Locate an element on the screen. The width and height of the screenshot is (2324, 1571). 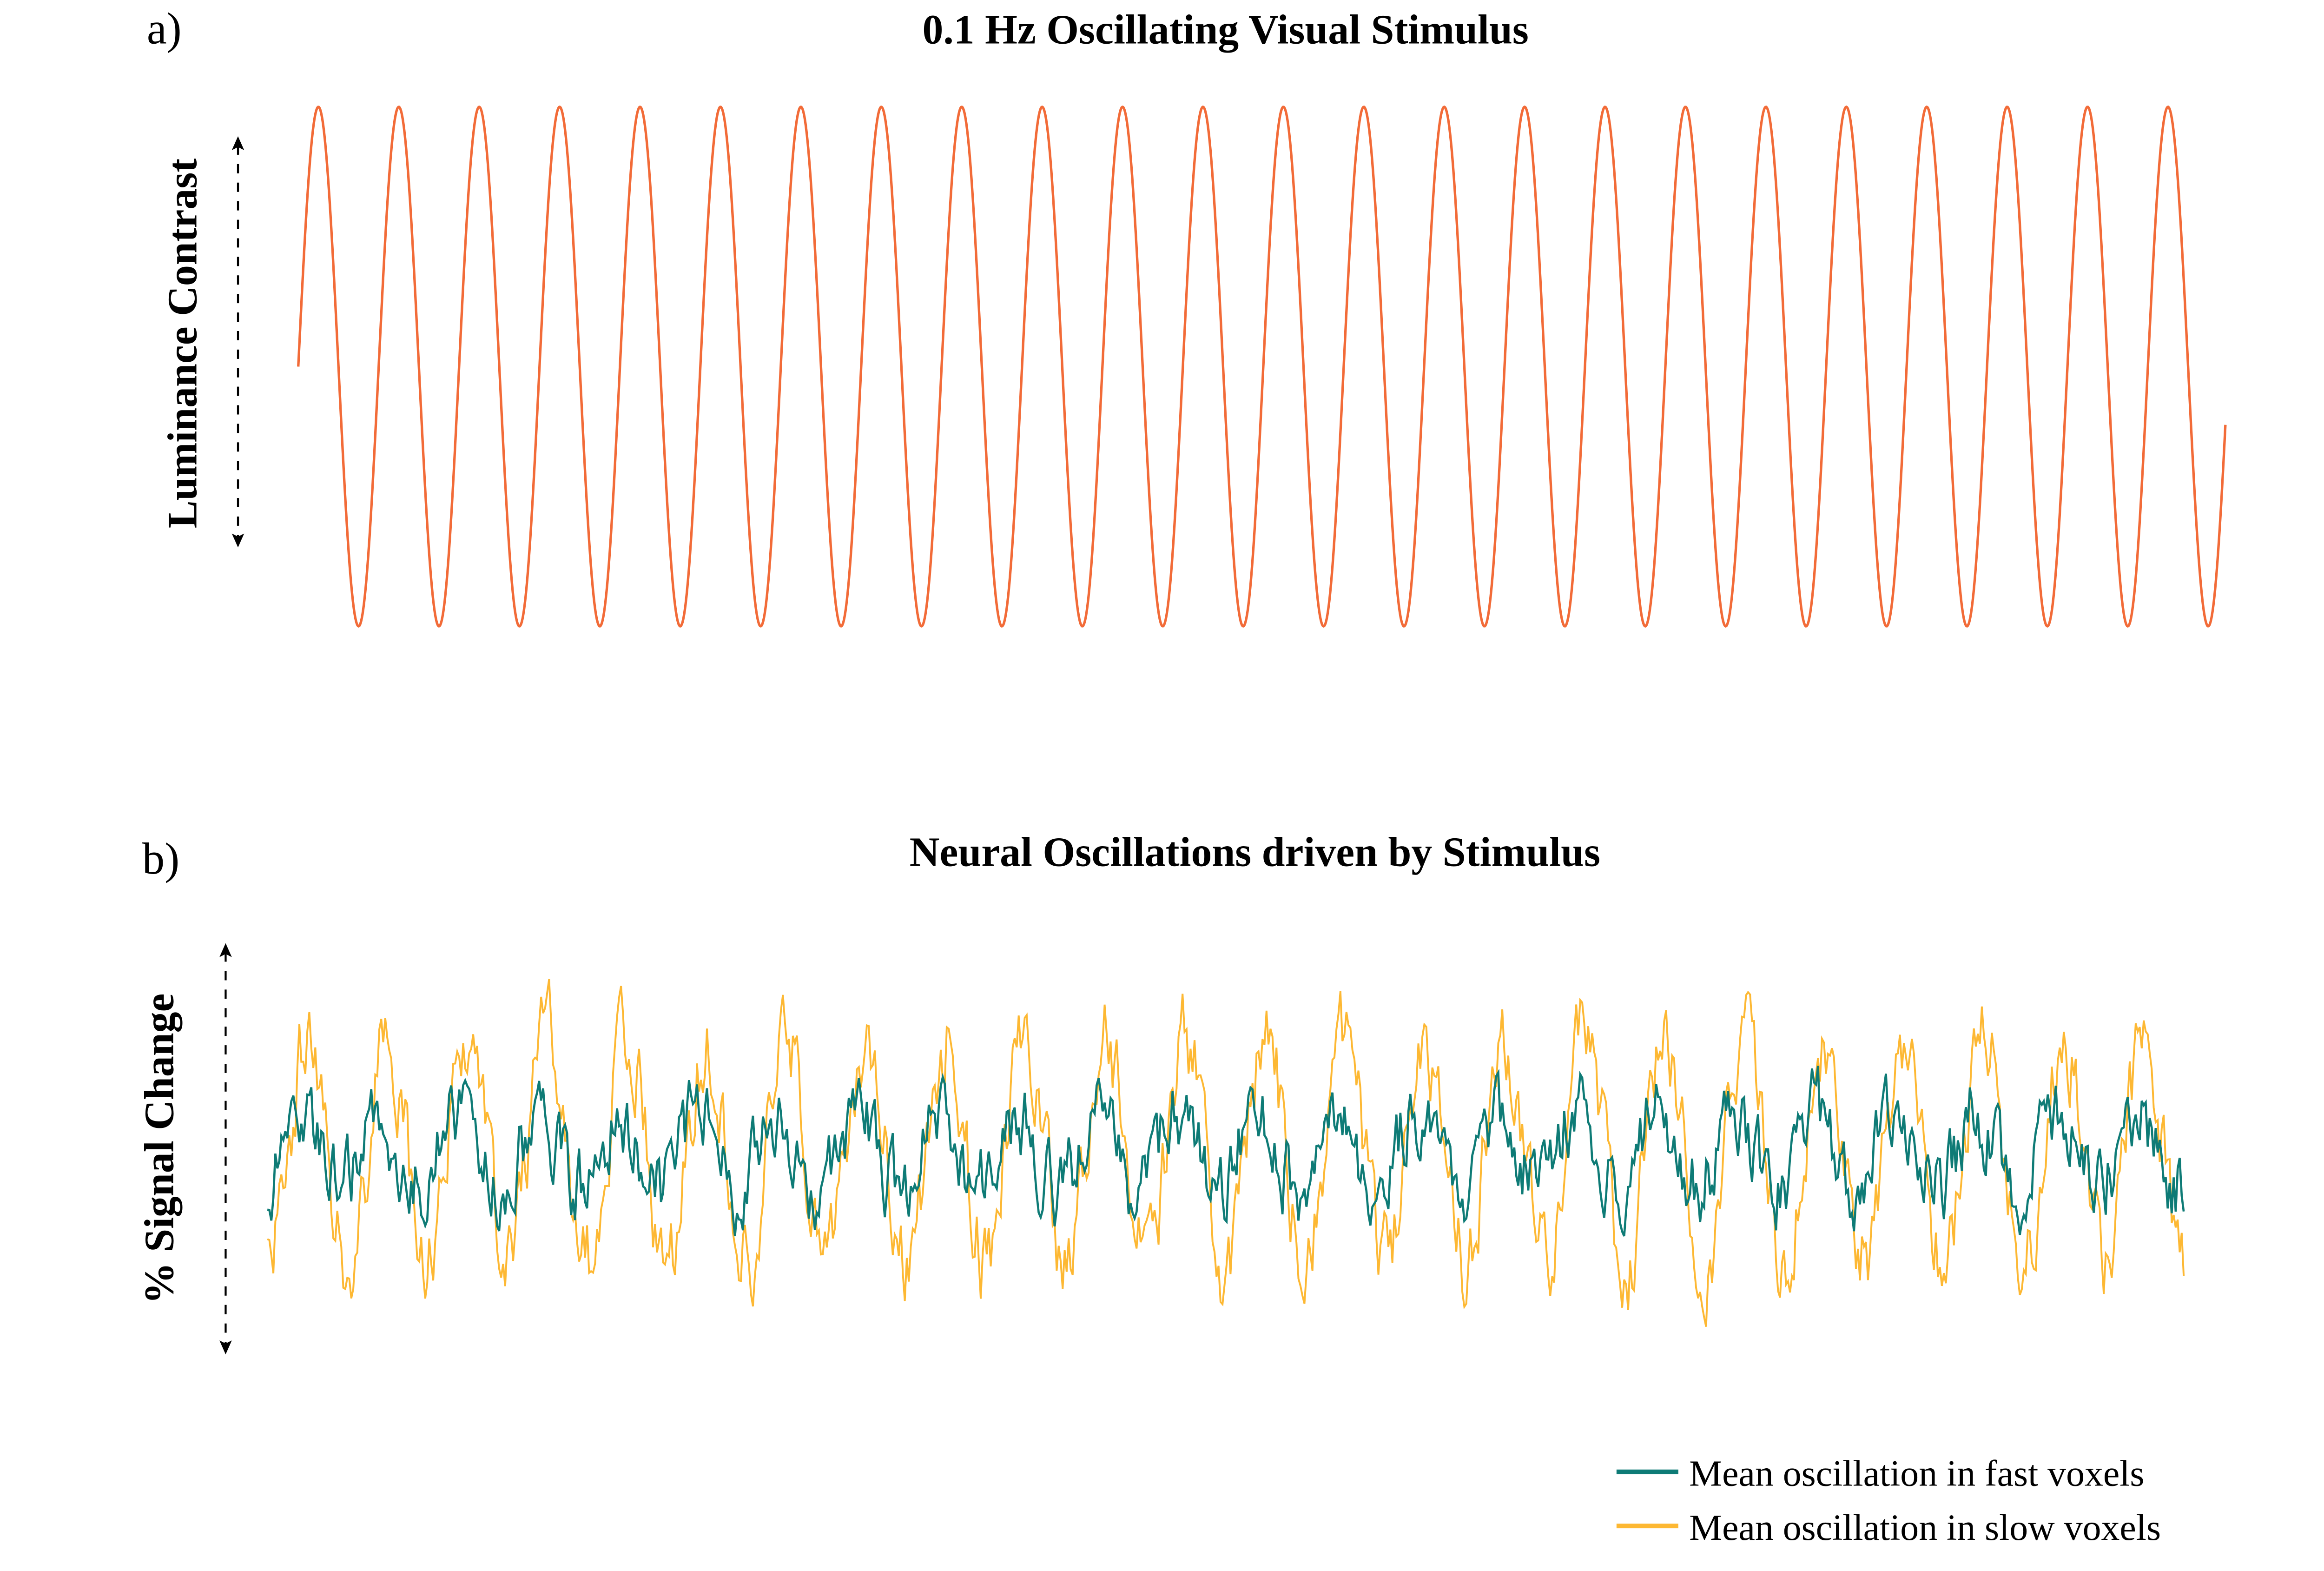
chart-title-a: 0.1 Hz Oscillating Visual Stimulus is located at coordinates (1225, 30).